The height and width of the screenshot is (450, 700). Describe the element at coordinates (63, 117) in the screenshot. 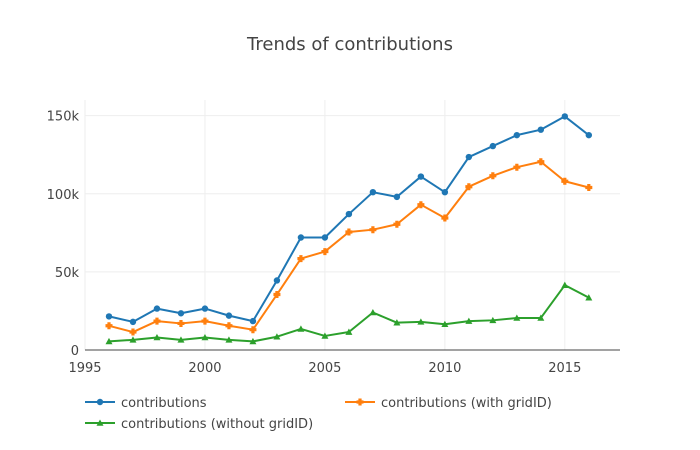

I see `y-tick-label: 150k` at that location.